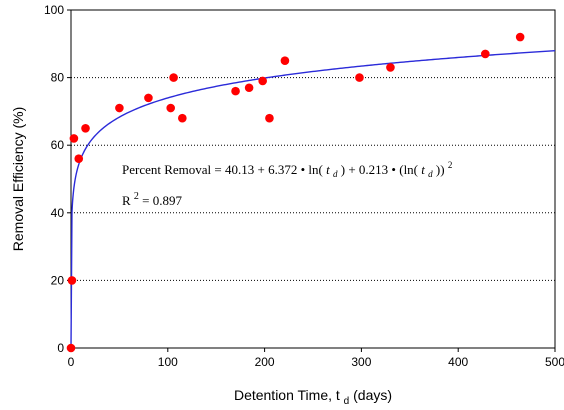 This screenshot has height=410, width=564. I want to click on equation-plus-term: + 0.213, so click(368, 169).